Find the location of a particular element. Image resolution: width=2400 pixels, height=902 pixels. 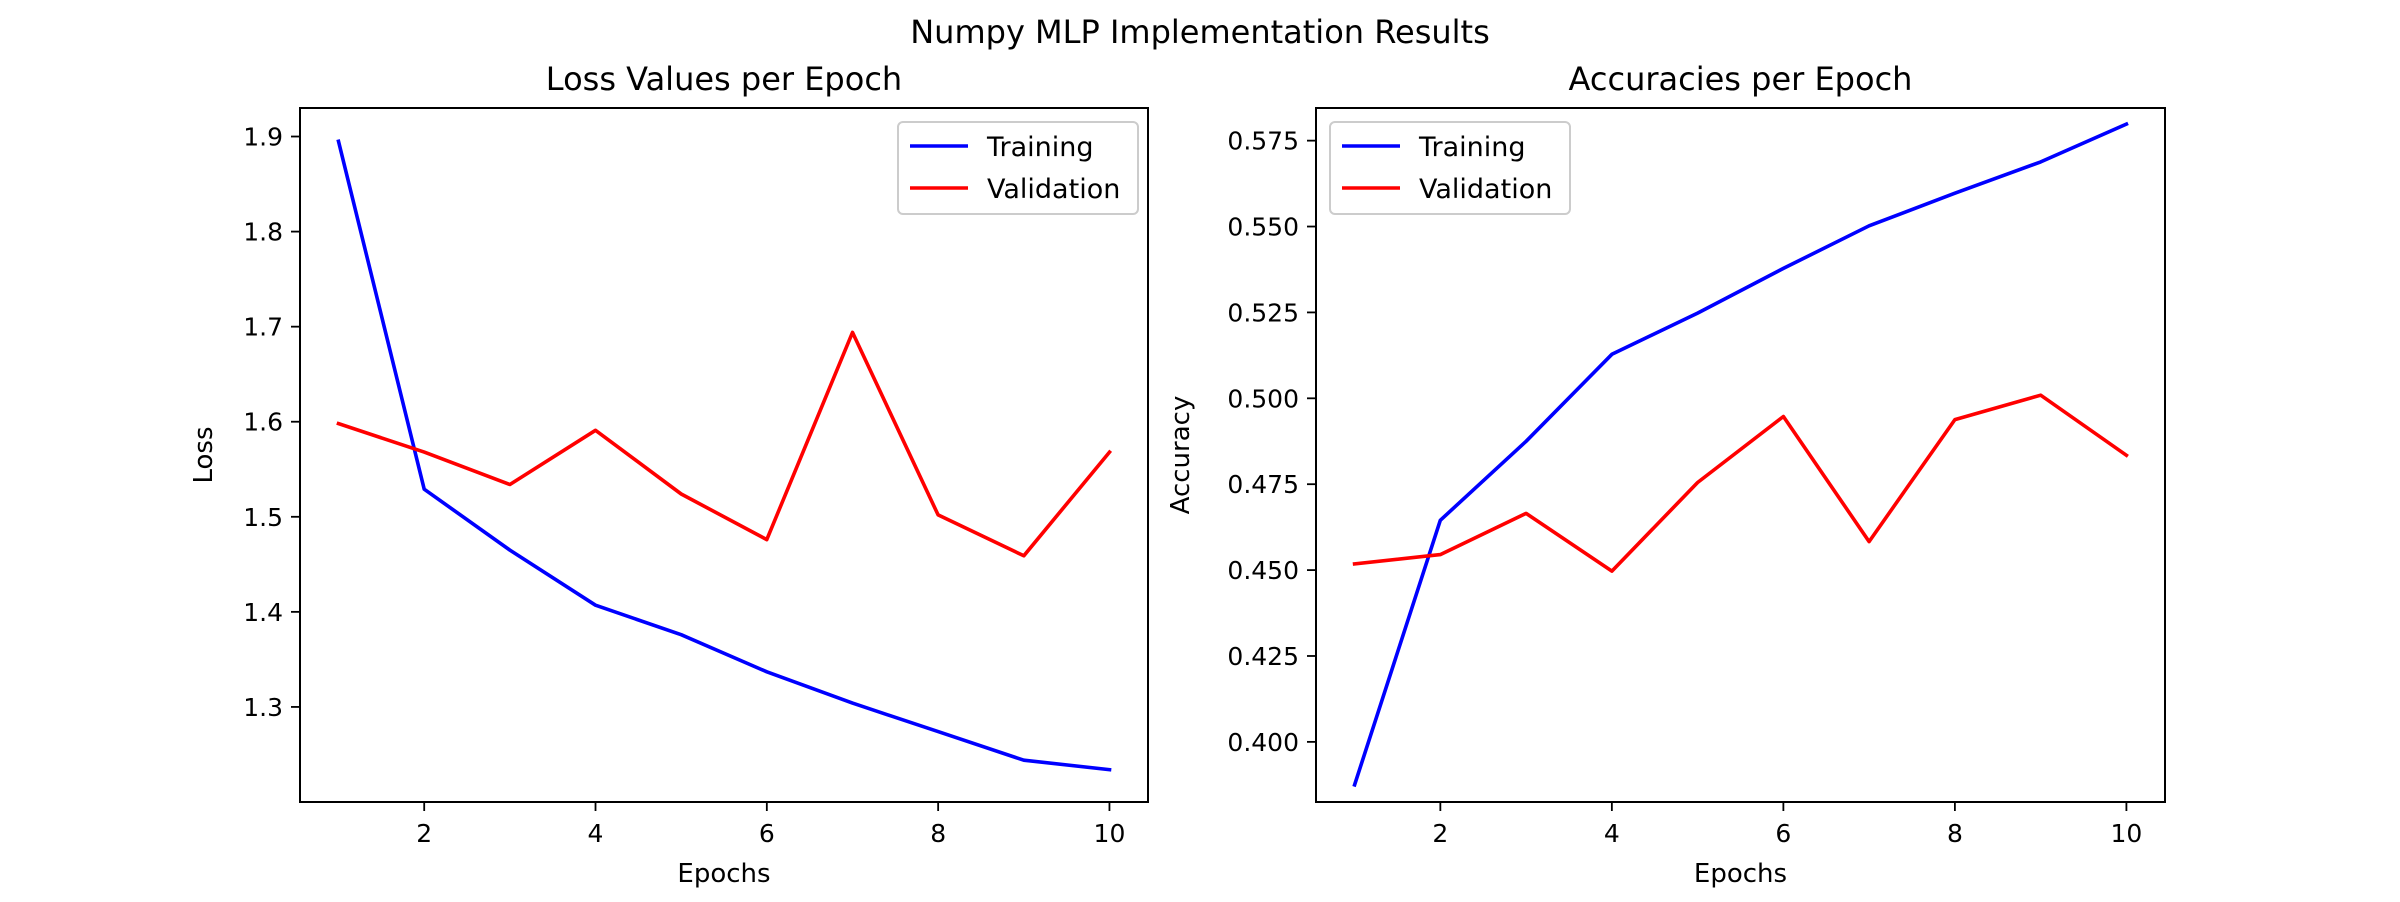

accuracy-validation-line is located at coordinates (1740, 483).